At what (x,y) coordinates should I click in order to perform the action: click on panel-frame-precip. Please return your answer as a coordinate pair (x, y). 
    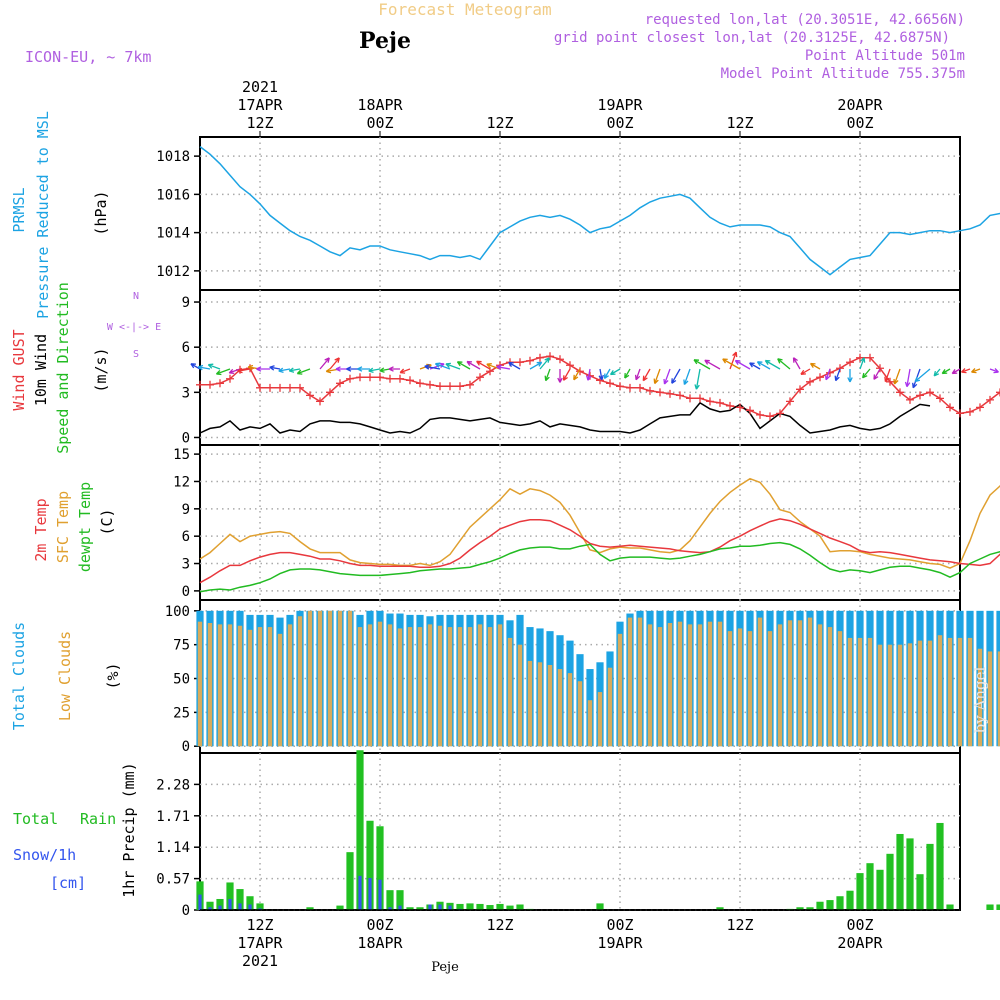
    Looking at the image, I should click on (580, 831).